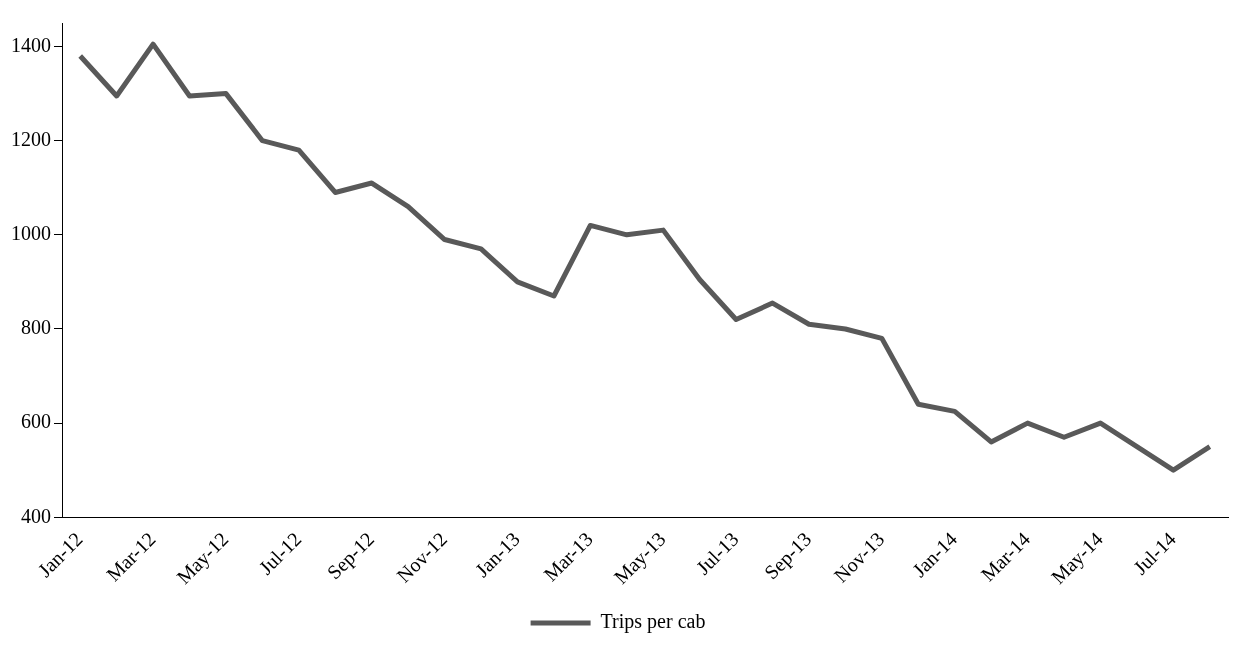 The image size is (1258, 655). What do you see at coordinates (36, 327) in the screenshot?
I see `y-tick-label: 800` at bounding box center [36, 327].